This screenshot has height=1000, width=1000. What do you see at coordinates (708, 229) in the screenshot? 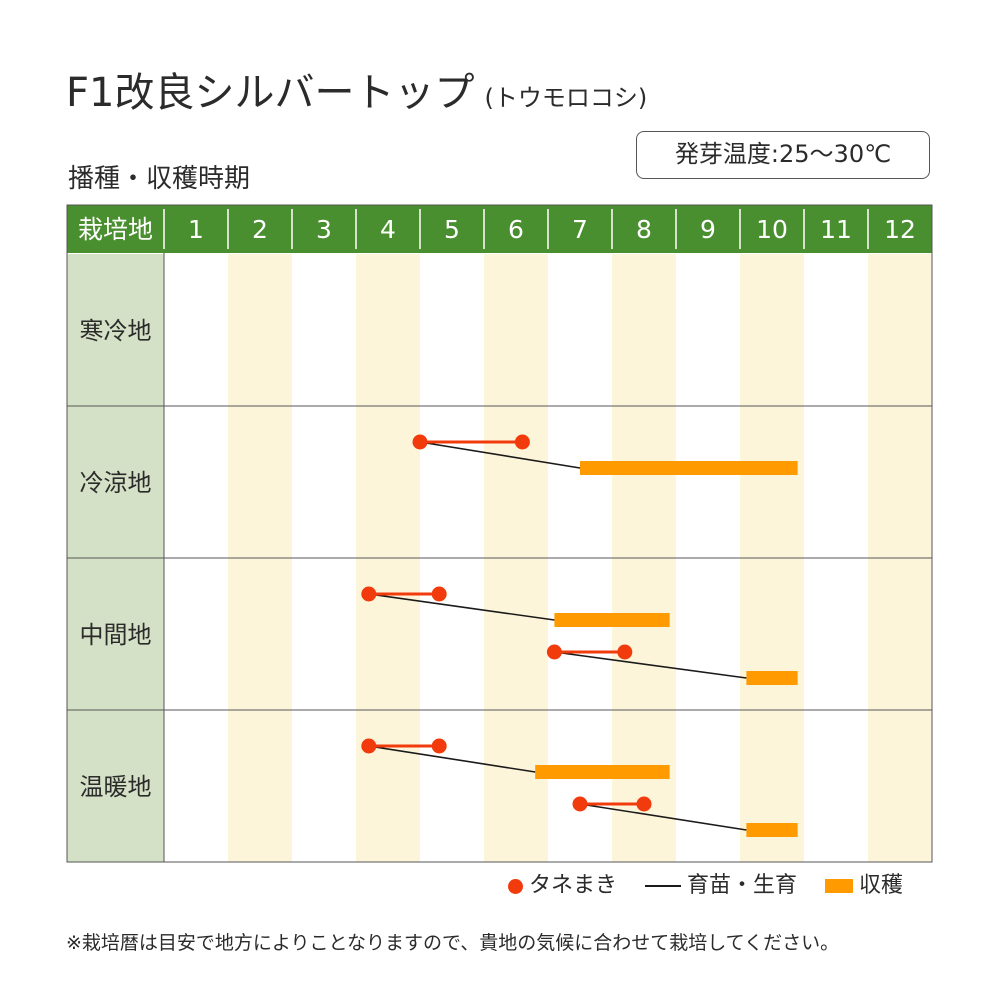
I see `month-label-9: 9` at bounding box center [708, 229].